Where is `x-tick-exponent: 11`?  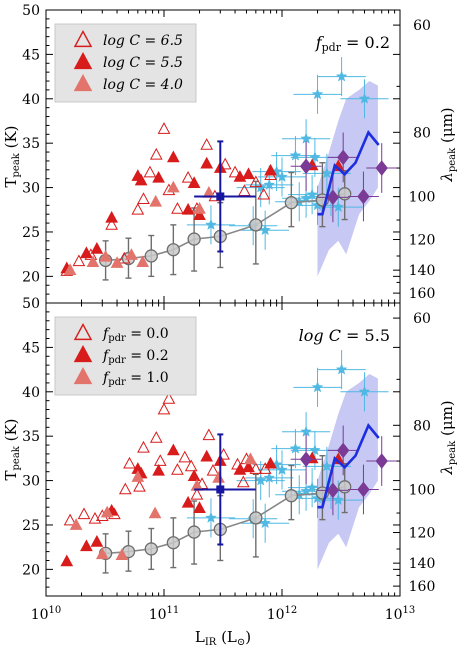 x-tick-exponent: 11 is located at coordinates (173, 610).